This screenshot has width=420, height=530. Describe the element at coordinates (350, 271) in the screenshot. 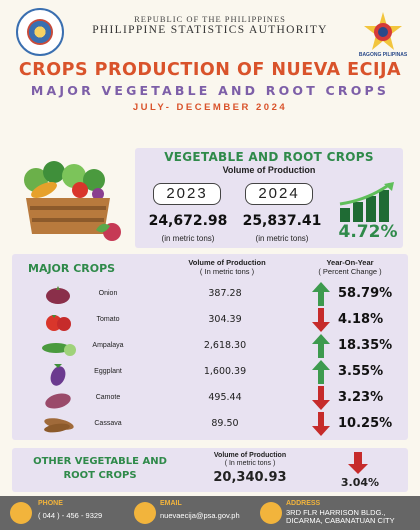

I see `column-header-yoy-unit: ( Percent Change )` at that location.